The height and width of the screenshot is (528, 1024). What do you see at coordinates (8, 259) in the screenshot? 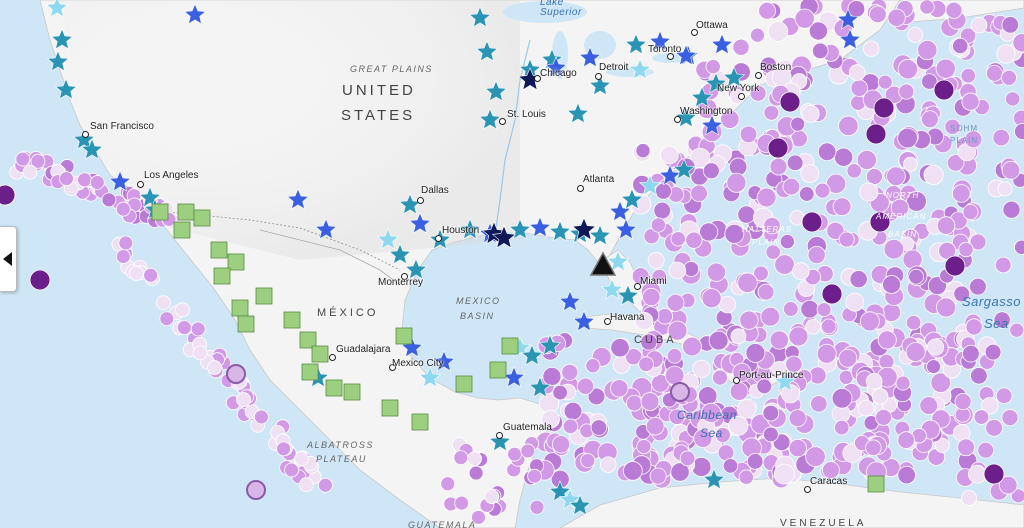
I see `collapse-panel-button` at bounding box center [8, 259].